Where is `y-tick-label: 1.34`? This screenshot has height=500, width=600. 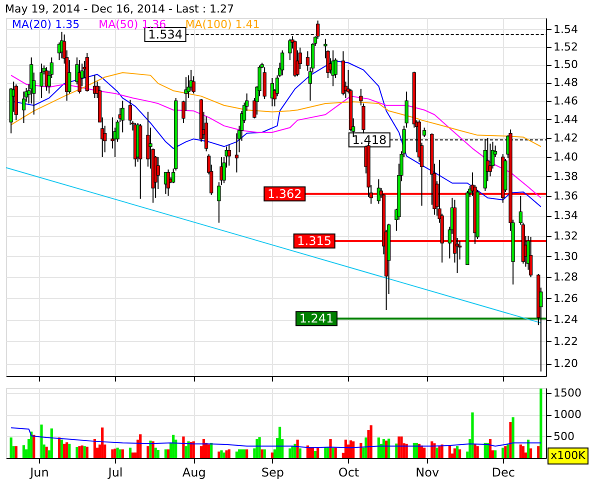
y-tick-label: 1.34 is located at coordinates (566, 215).